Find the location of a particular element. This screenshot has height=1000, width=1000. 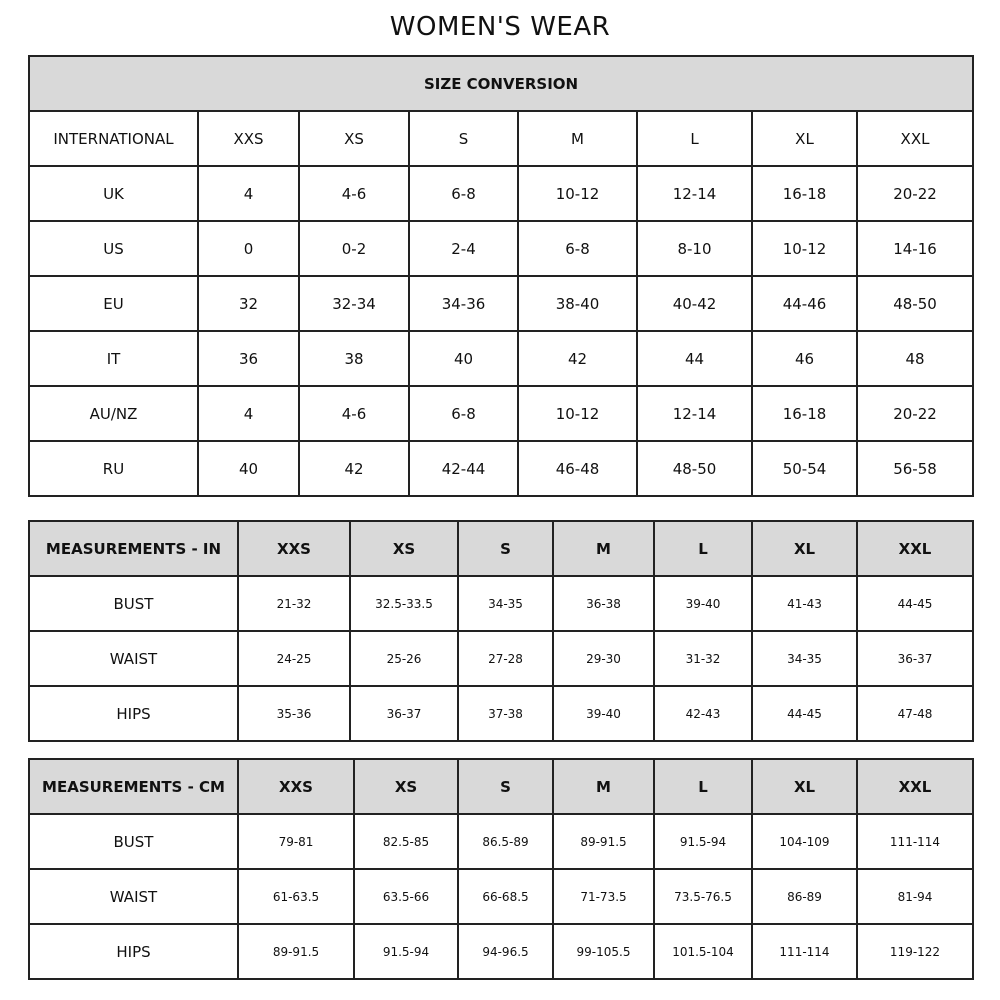

value-cell: 27-28 is located at coordinates (505, 658).